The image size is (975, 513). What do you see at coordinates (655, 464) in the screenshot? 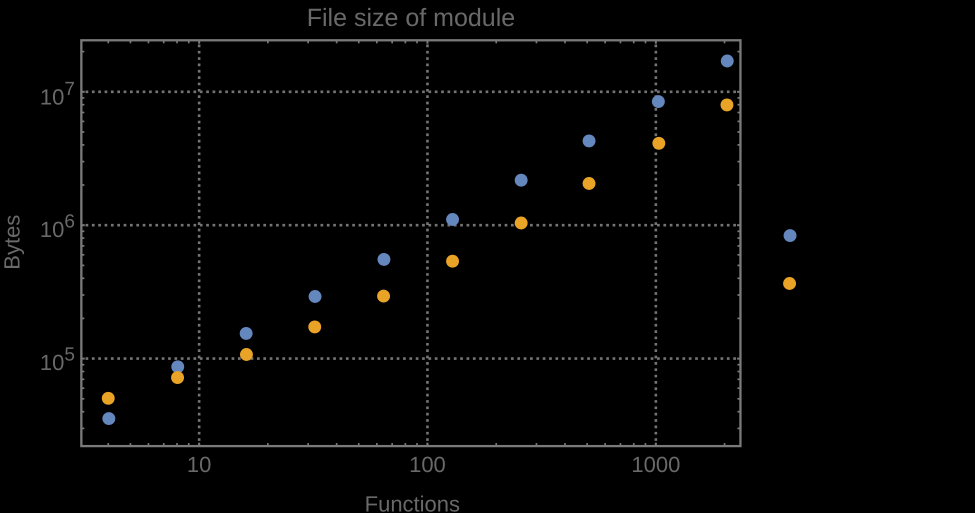
I see `svg-text: 1000` at bounding box center [655, 464].